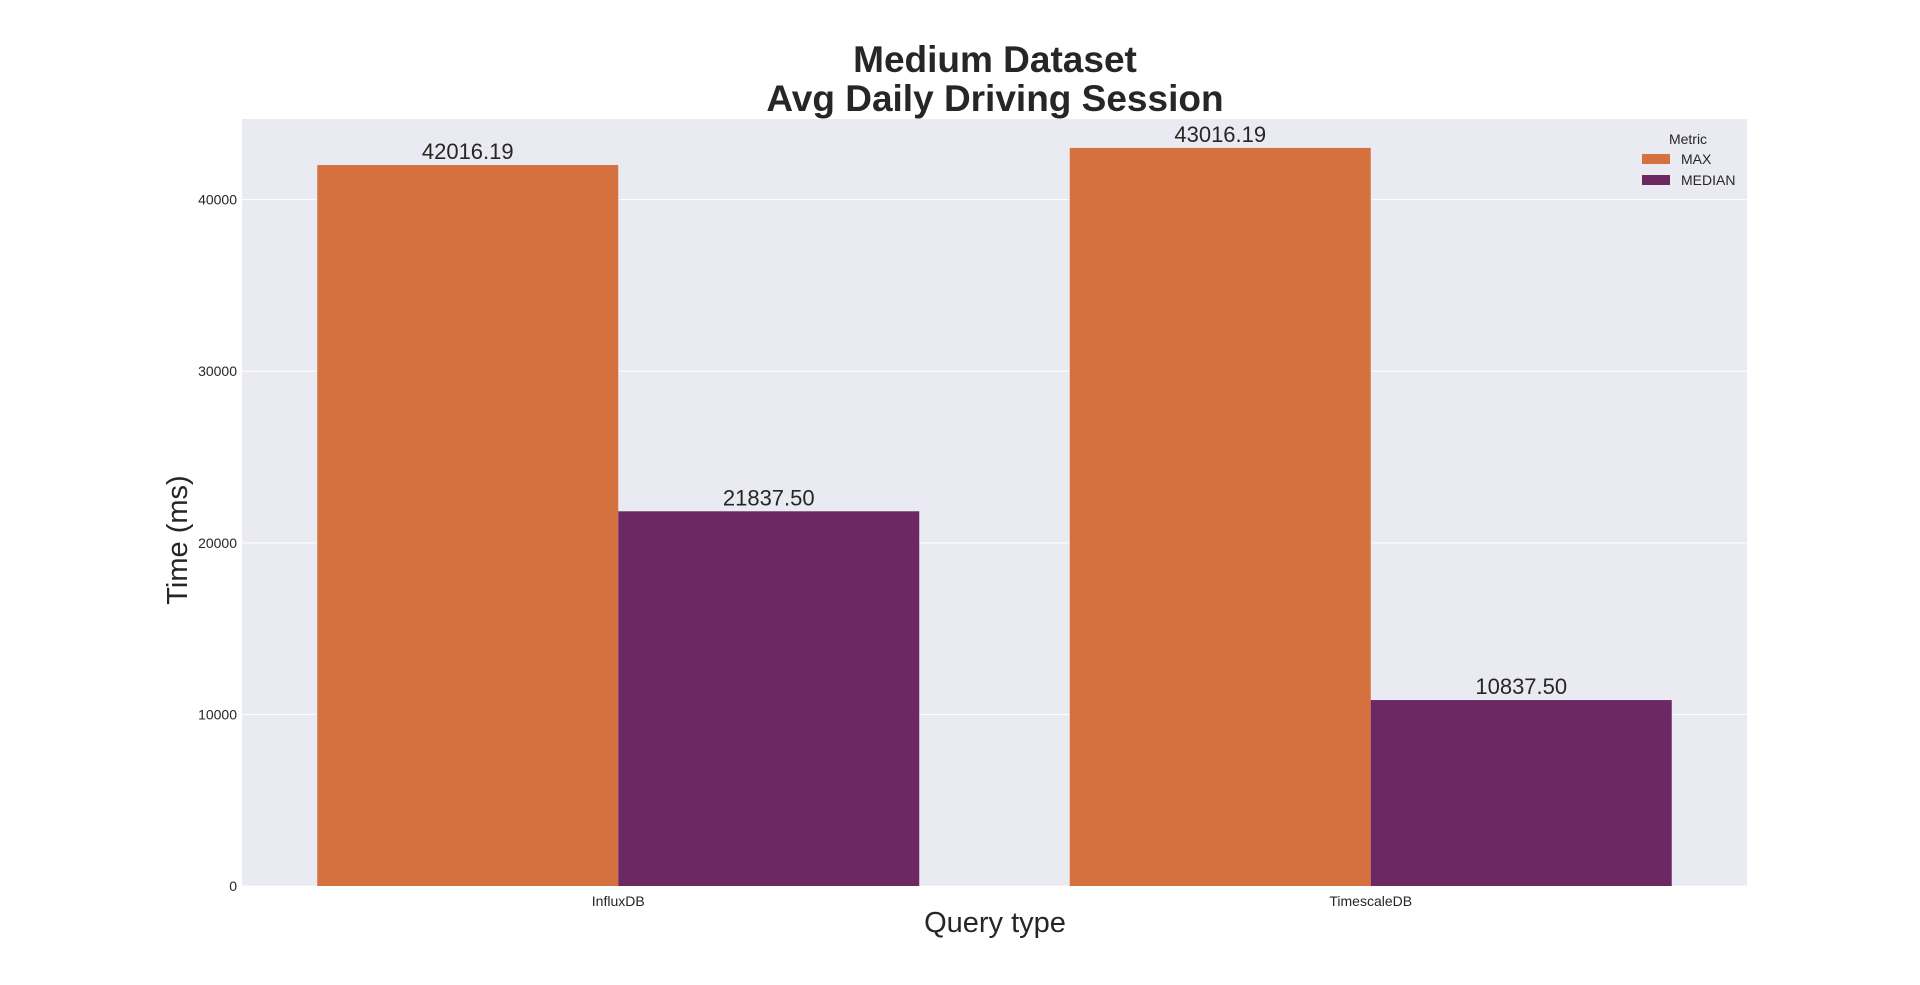  I want to click on y-tick-label: 0, so click(233, 886).